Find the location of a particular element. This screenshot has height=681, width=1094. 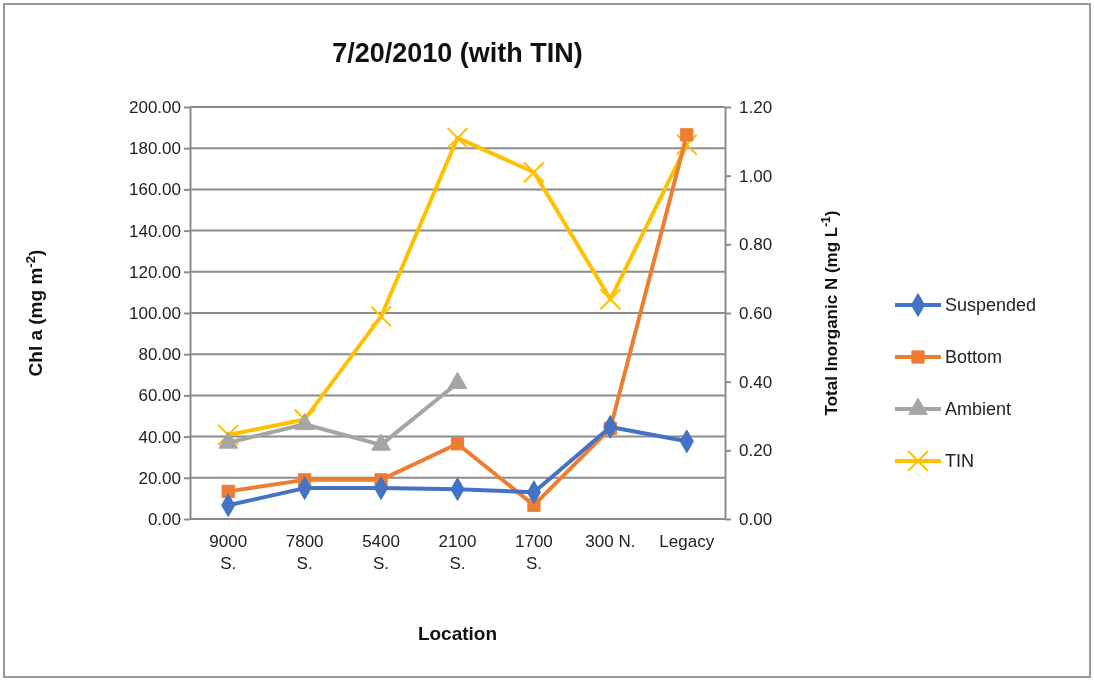

x-tick-label: 1700 S. is located at coordinates (534, 553).